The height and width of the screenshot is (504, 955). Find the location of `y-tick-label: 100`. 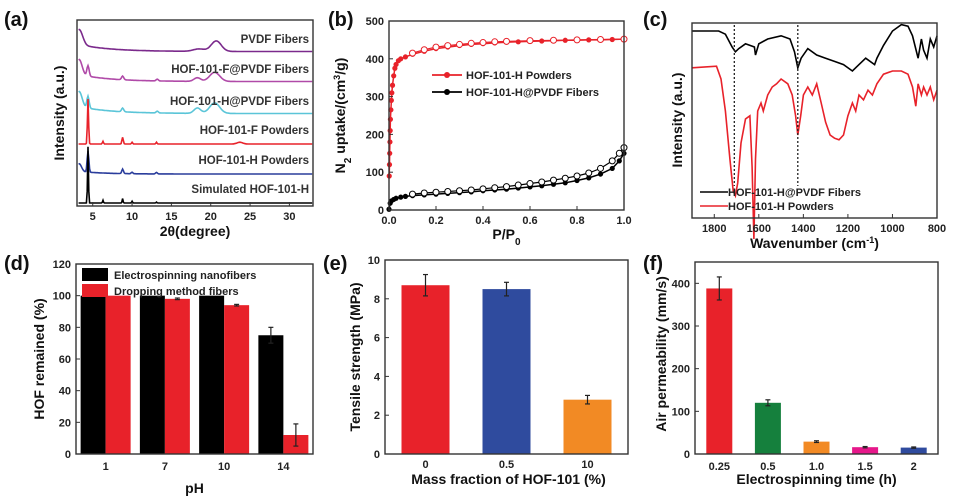

y-tick-label: 100 is located at coordinates (375, 173).